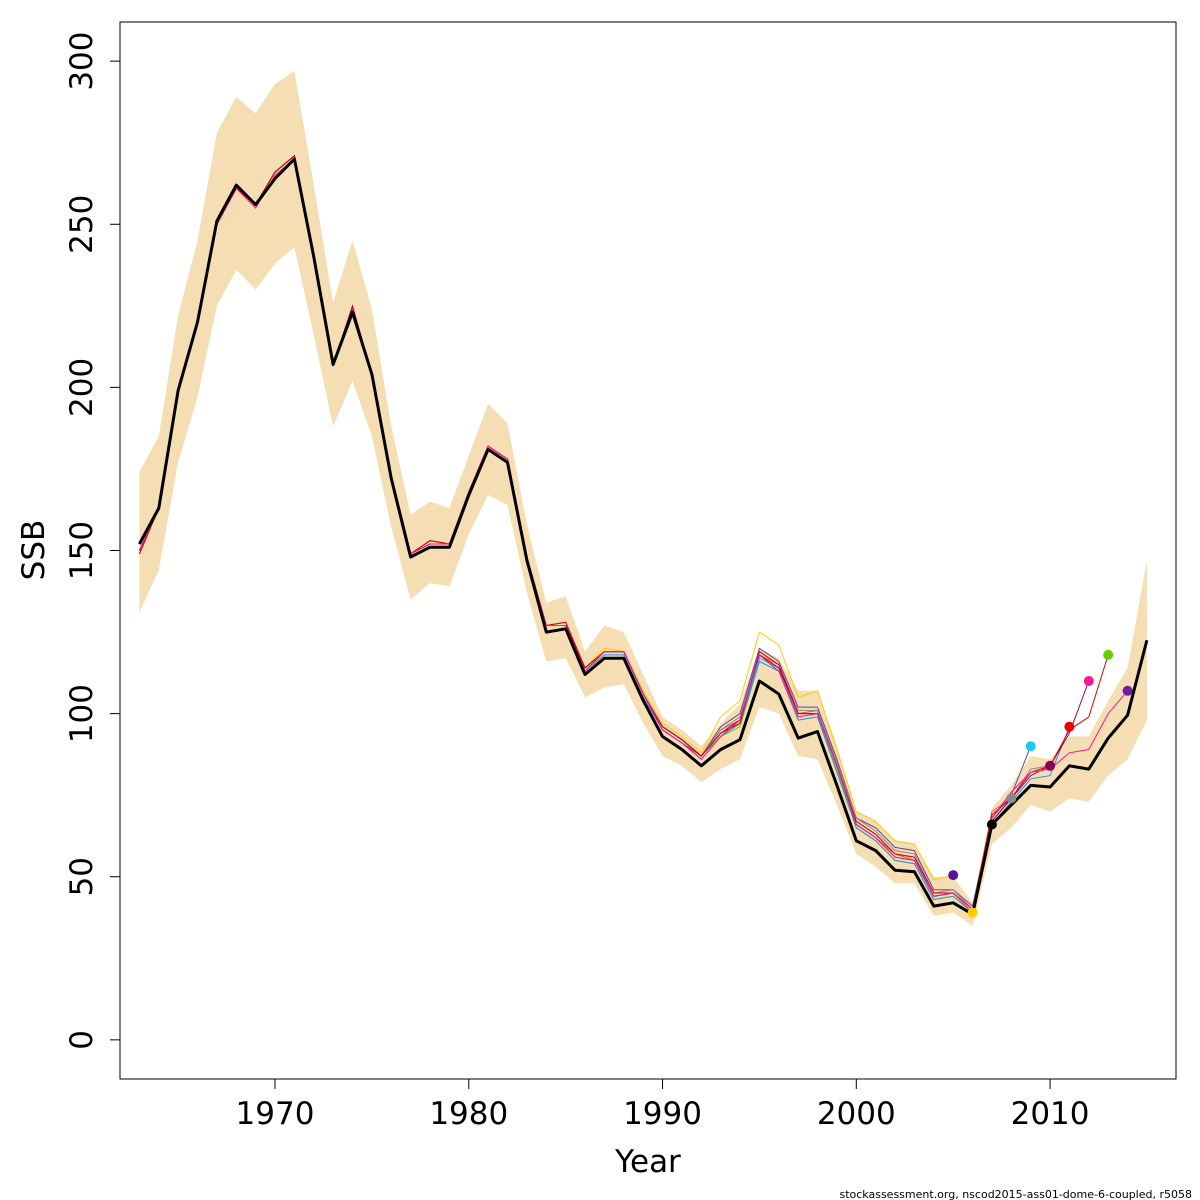  Describe the element at coordinates (82, 550) in the screenshot. I see `y-tick-label-150: 150` at that location.